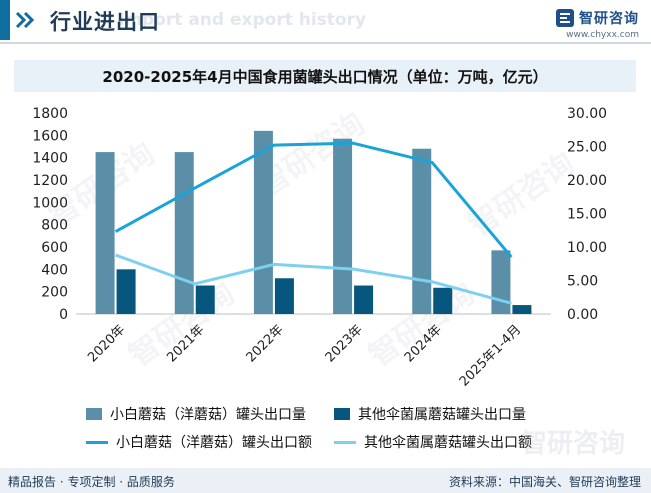 The height and width of the screenshot is (493, 651). What do you see at coordinates (325, 480) in the screenshot?
I see `page-footer: 精品报告 · 专项定制 · 品质服务 资料来源：中国海关、智研咨询整理` at bounding box center [325, 480].